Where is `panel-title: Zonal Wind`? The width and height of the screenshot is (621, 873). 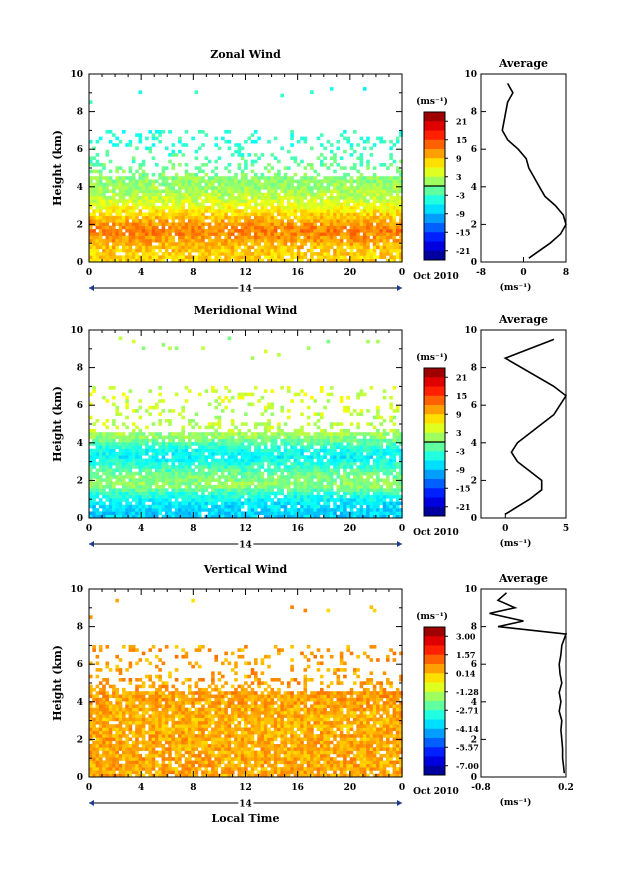
panel-title: Zonal Wind is located at coordinates (245, 54).